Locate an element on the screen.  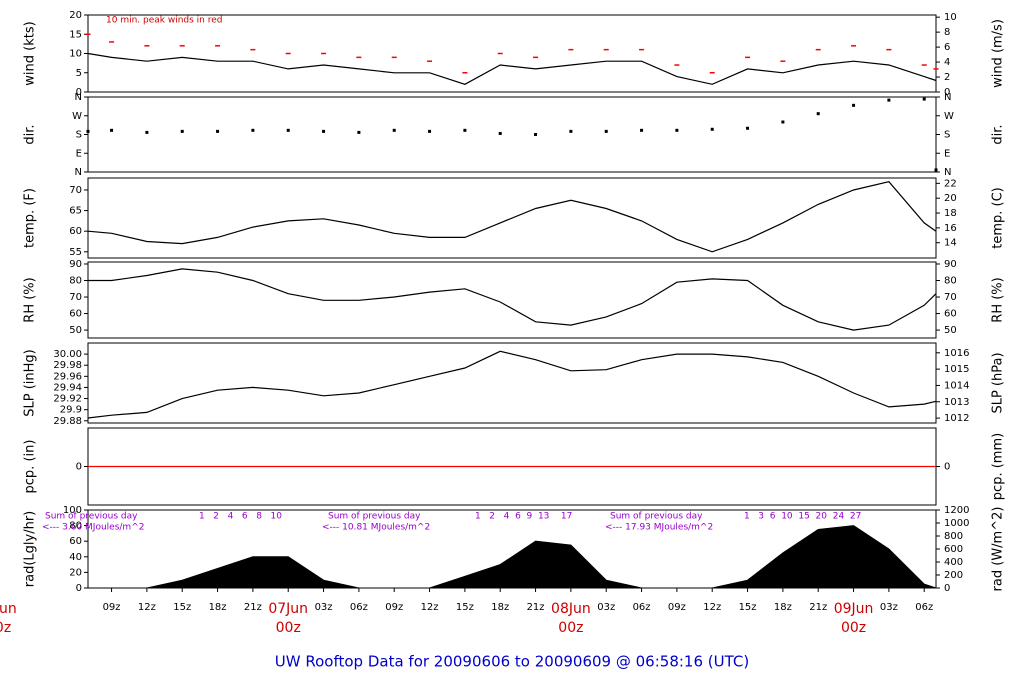
y-tick-label: E is located at coordinates (79, 153).